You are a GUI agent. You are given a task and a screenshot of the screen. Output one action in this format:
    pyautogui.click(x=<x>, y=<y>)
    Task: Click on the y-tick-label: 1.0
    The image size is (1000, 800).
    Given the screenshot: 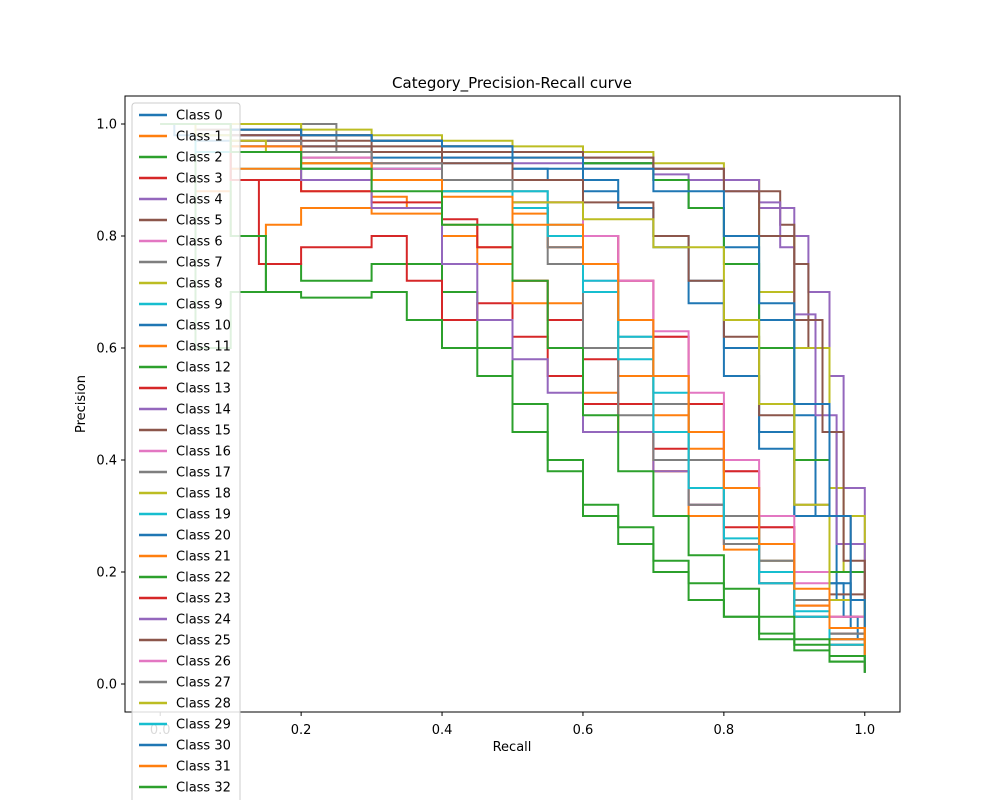 What is the action you would take?
    pyautogui.click(x=106, y=125)
    